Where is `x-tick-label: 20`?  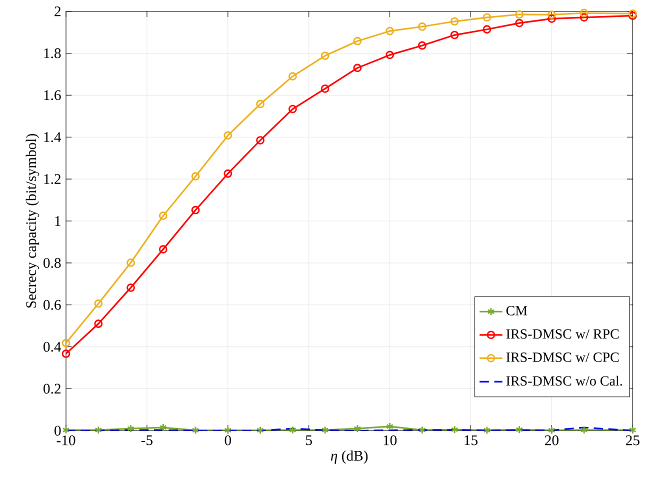
x-tick-label: 20 is located at coordinates (551, 440).